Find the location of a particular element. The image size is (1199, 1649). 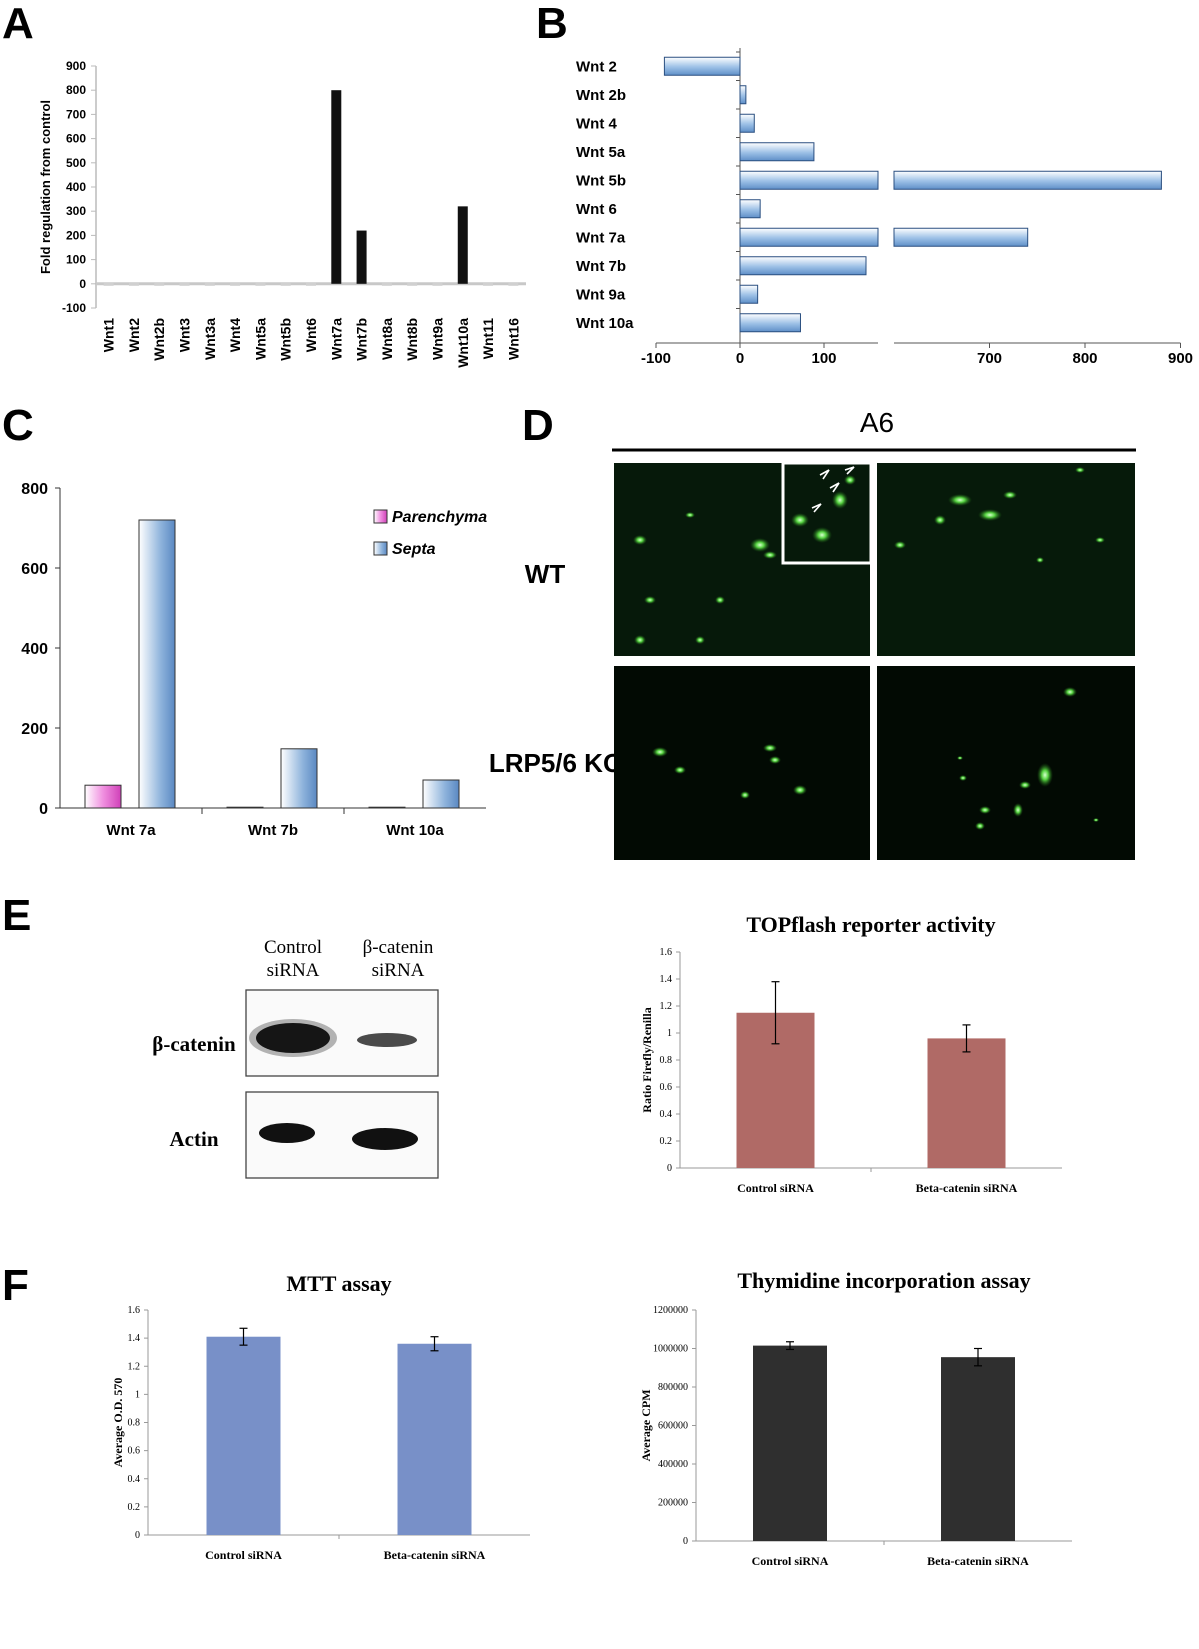

chartF1-ytick-label: 1.6 is located at coordinates (134, 1310).